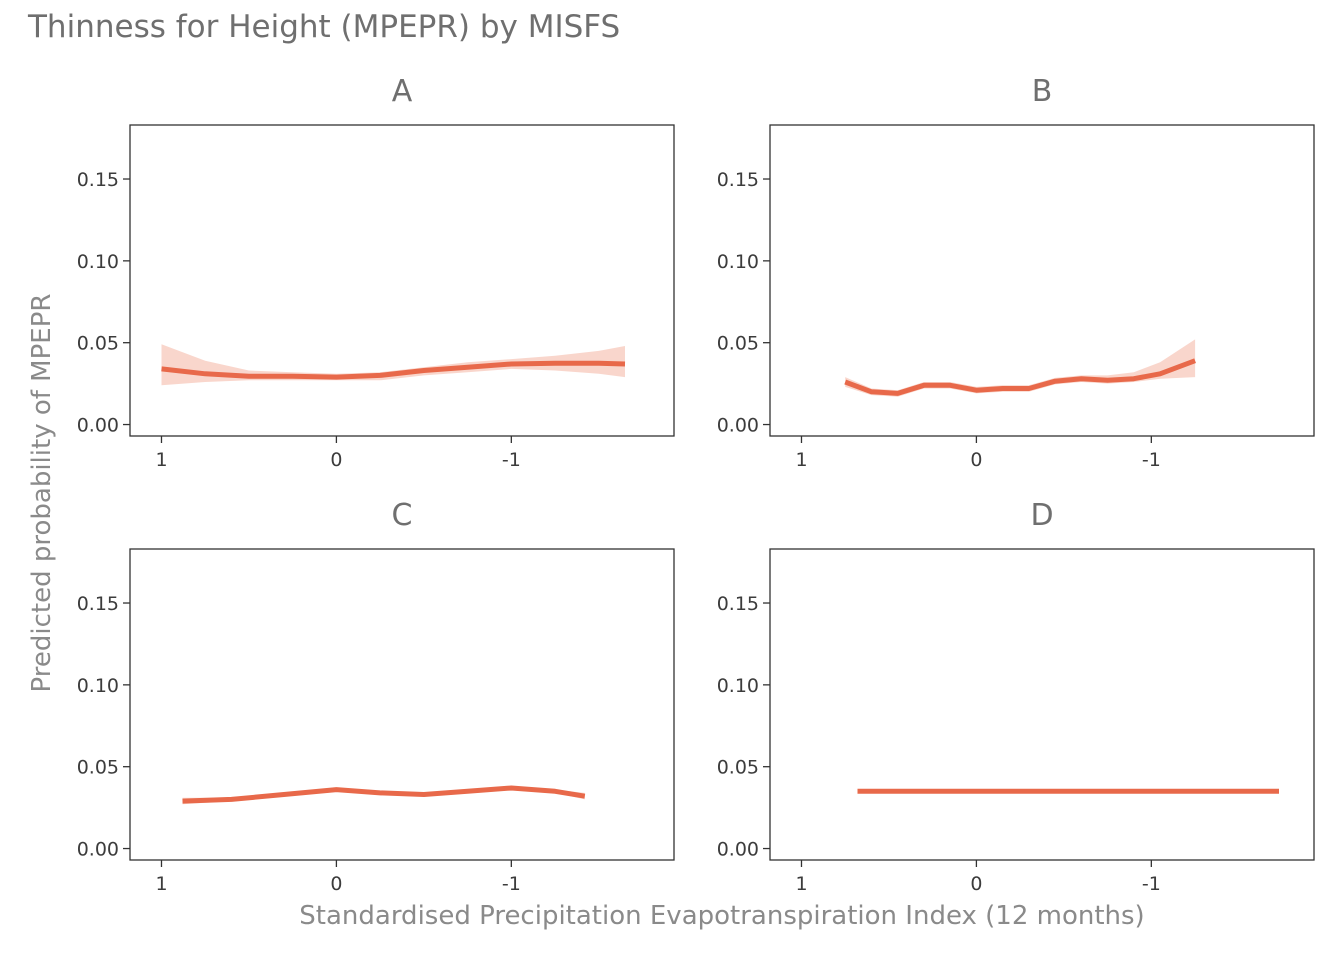  Describe the element at coordinates (98, 850) in the screenshot. I see `y-tick-label-c: 0.00` at that location.